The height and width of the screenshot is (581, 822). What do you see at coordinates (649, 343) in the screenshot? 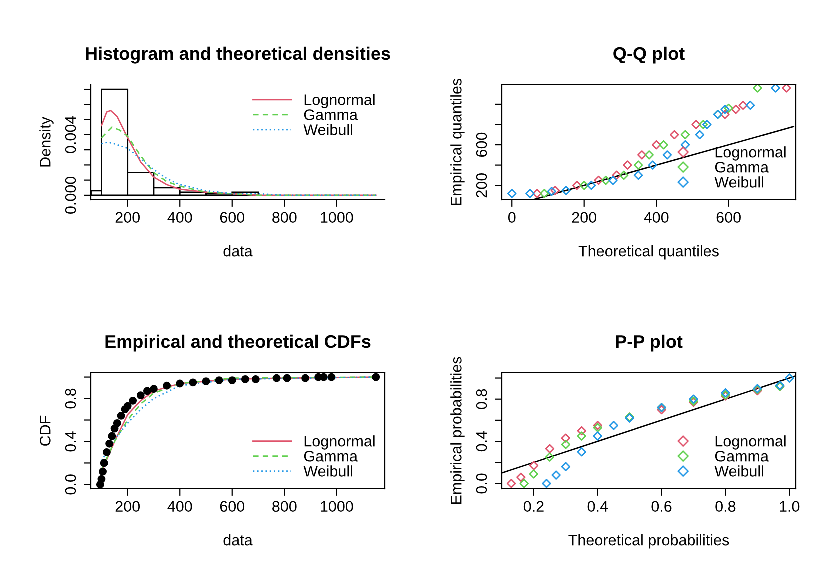
I see `chart-title: P-P plot` at bounding box center [649, 343].